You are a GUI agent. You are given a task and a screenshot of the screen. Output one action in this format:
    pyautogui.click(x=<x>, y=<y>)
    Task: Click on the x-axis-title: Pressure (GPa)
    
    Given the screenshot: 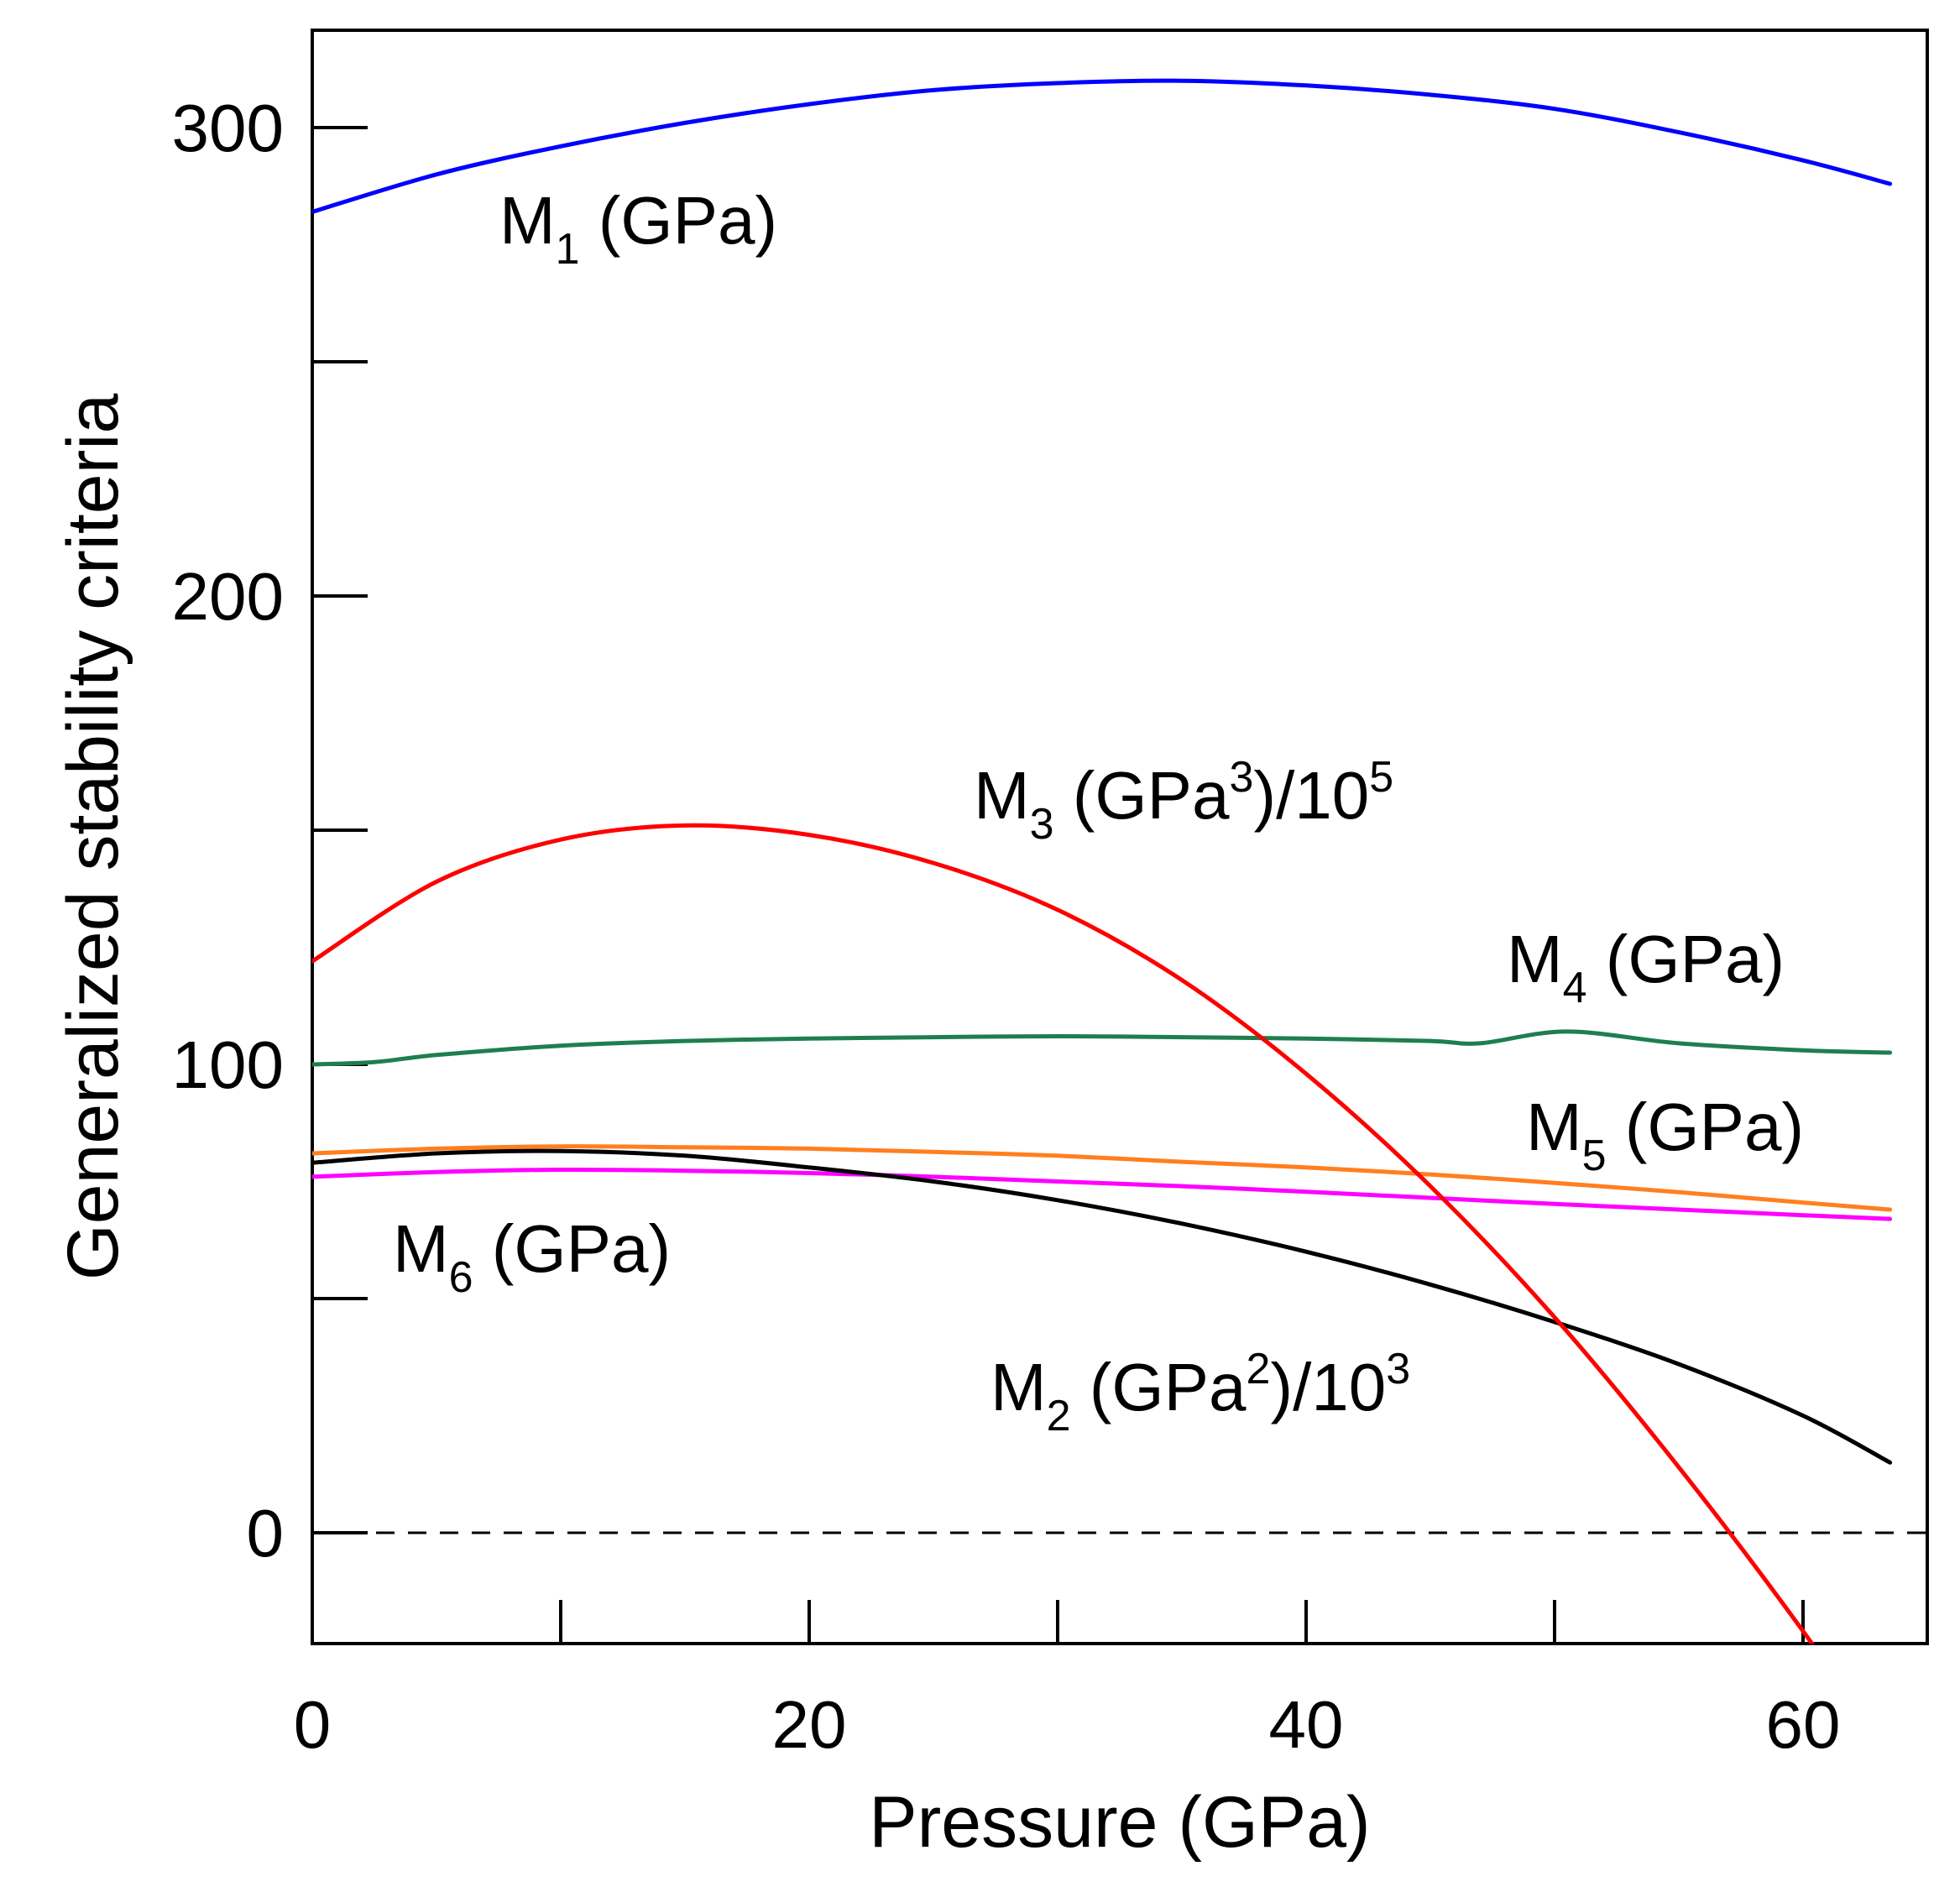 What is the action you would take?
    pyautogui.click(x=1119, y=1822)
    